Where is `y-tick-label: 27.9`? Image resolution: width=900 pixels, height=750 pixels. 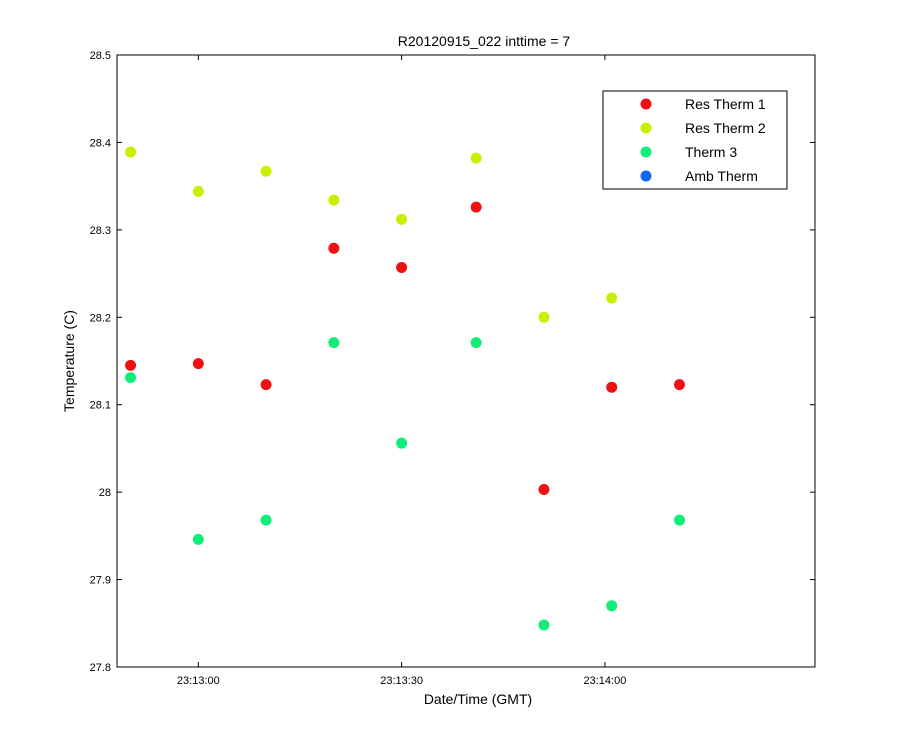
y-tick-label: 27.9 is located at coordinates (100, 581).